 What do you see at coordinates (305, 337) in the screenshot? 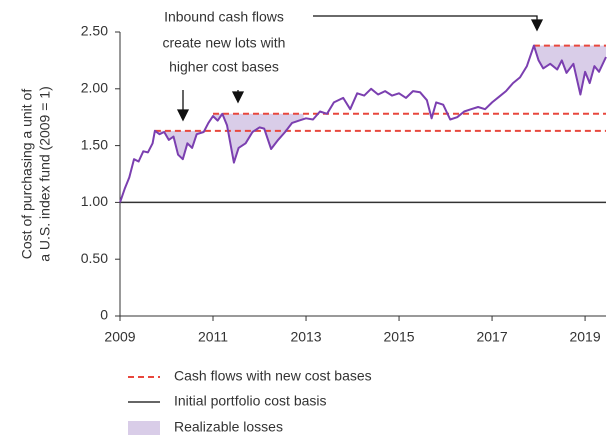
I see `x-tick-label: 2013` at bounding box center [305, 337].